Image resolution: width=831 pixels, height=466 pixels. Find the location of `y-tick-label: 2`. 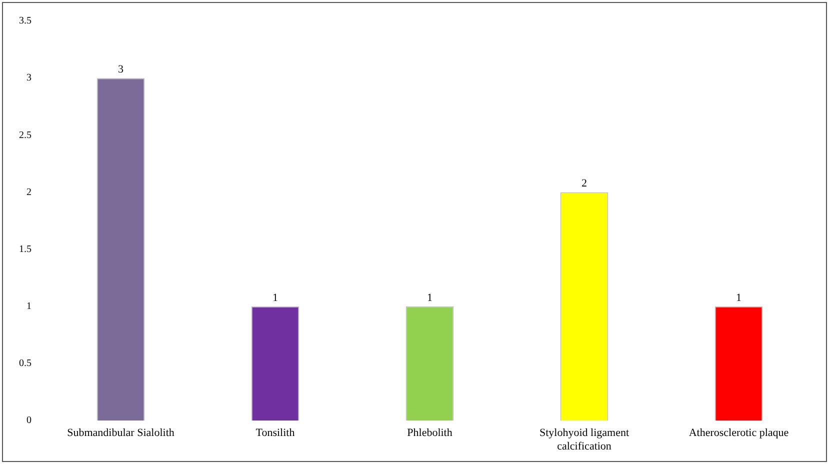

y-tick-label: 2 is located at coordinates (29, 192).